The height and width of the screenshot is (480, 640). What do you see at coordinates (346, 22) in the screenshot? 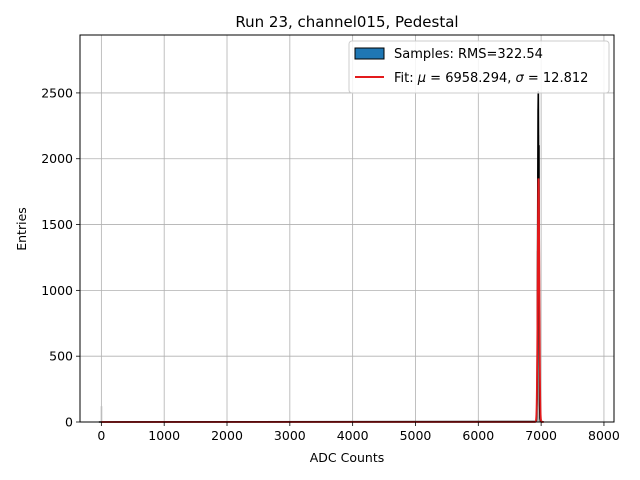
I see `chart-title: Run 23, channel015, Pedestal` at bounding box center [346, 22].